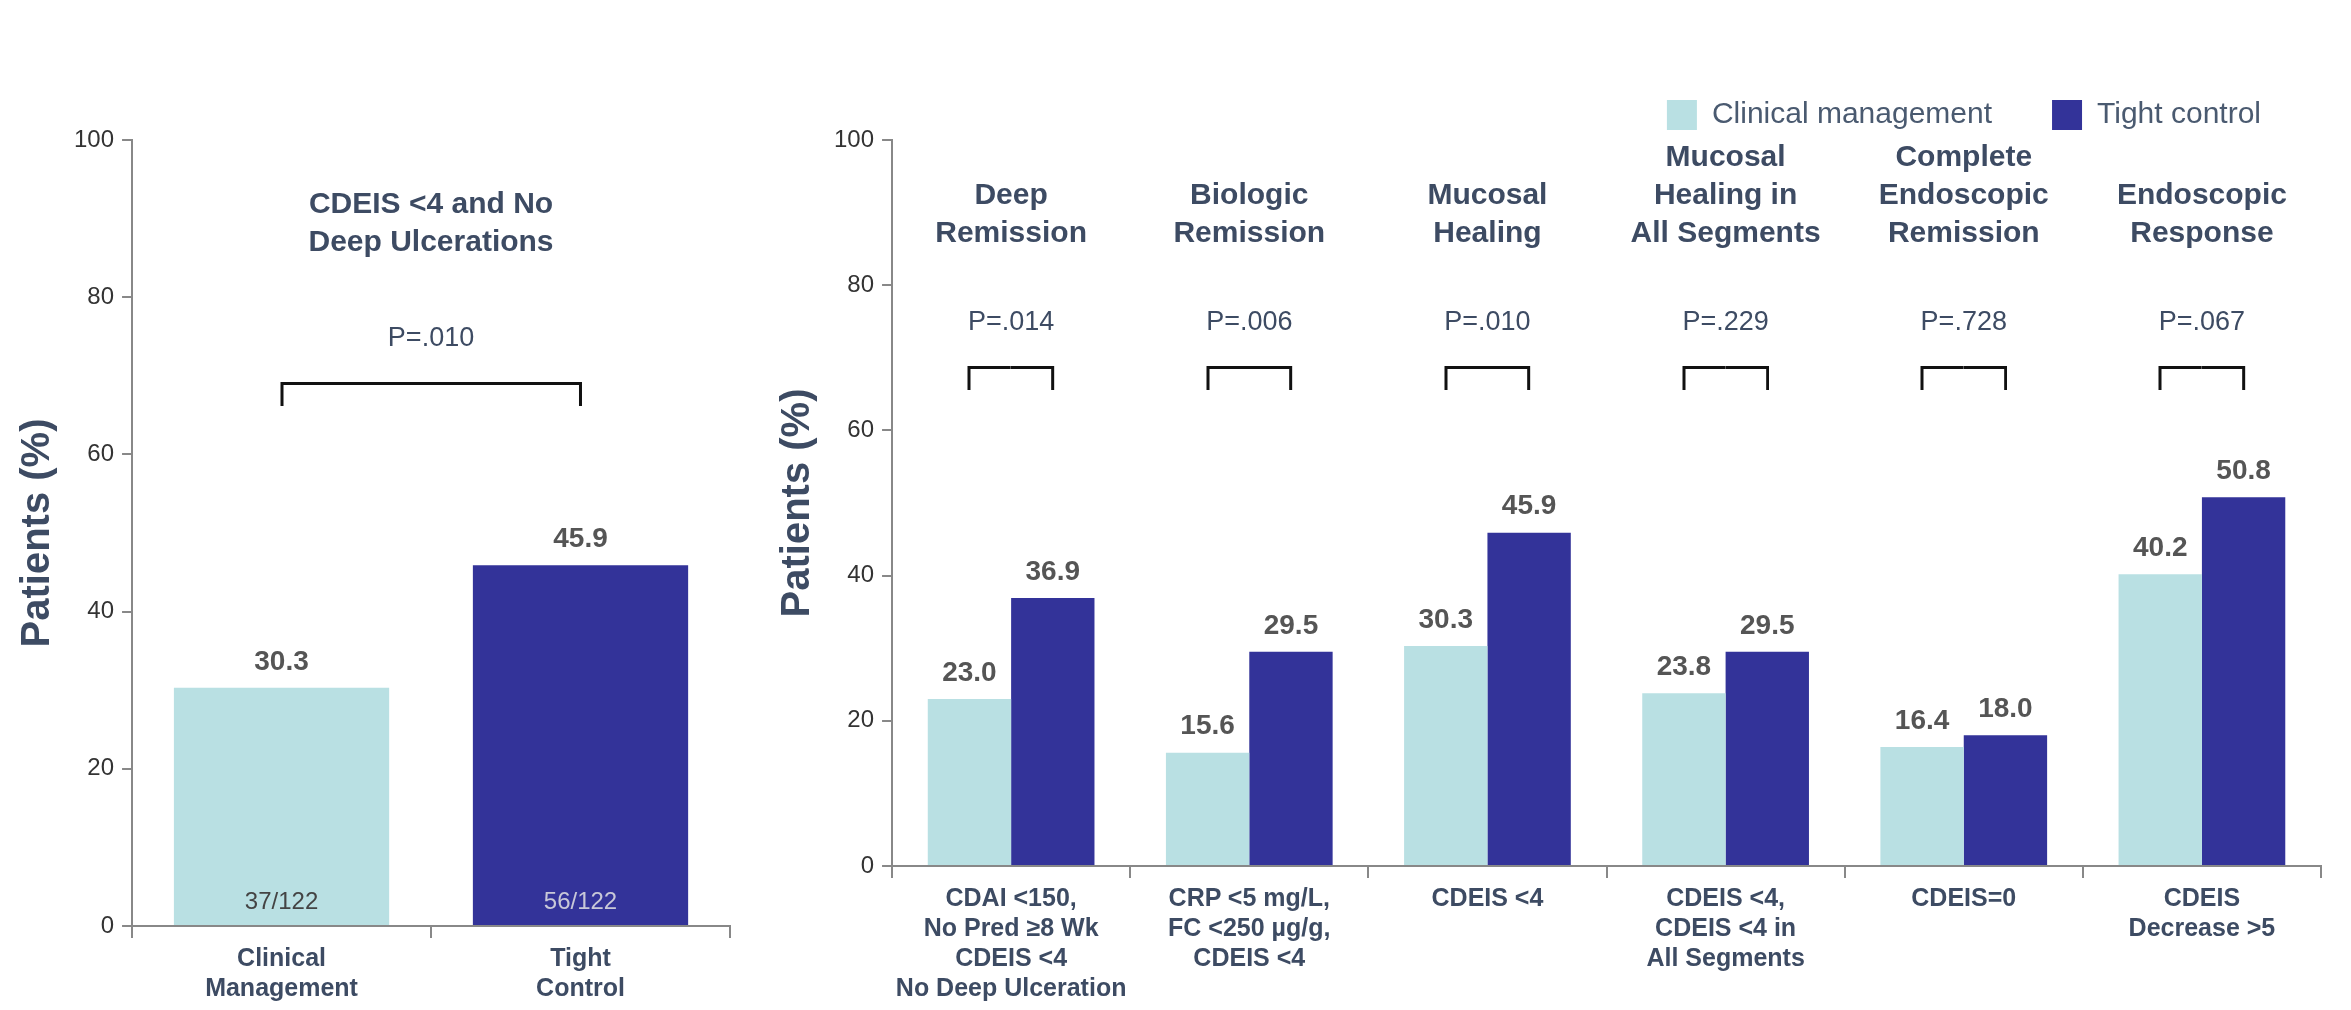  Describe the element at coordinates (2005, 708) in the screenshot. I see `data-label: 18.0` at that location.